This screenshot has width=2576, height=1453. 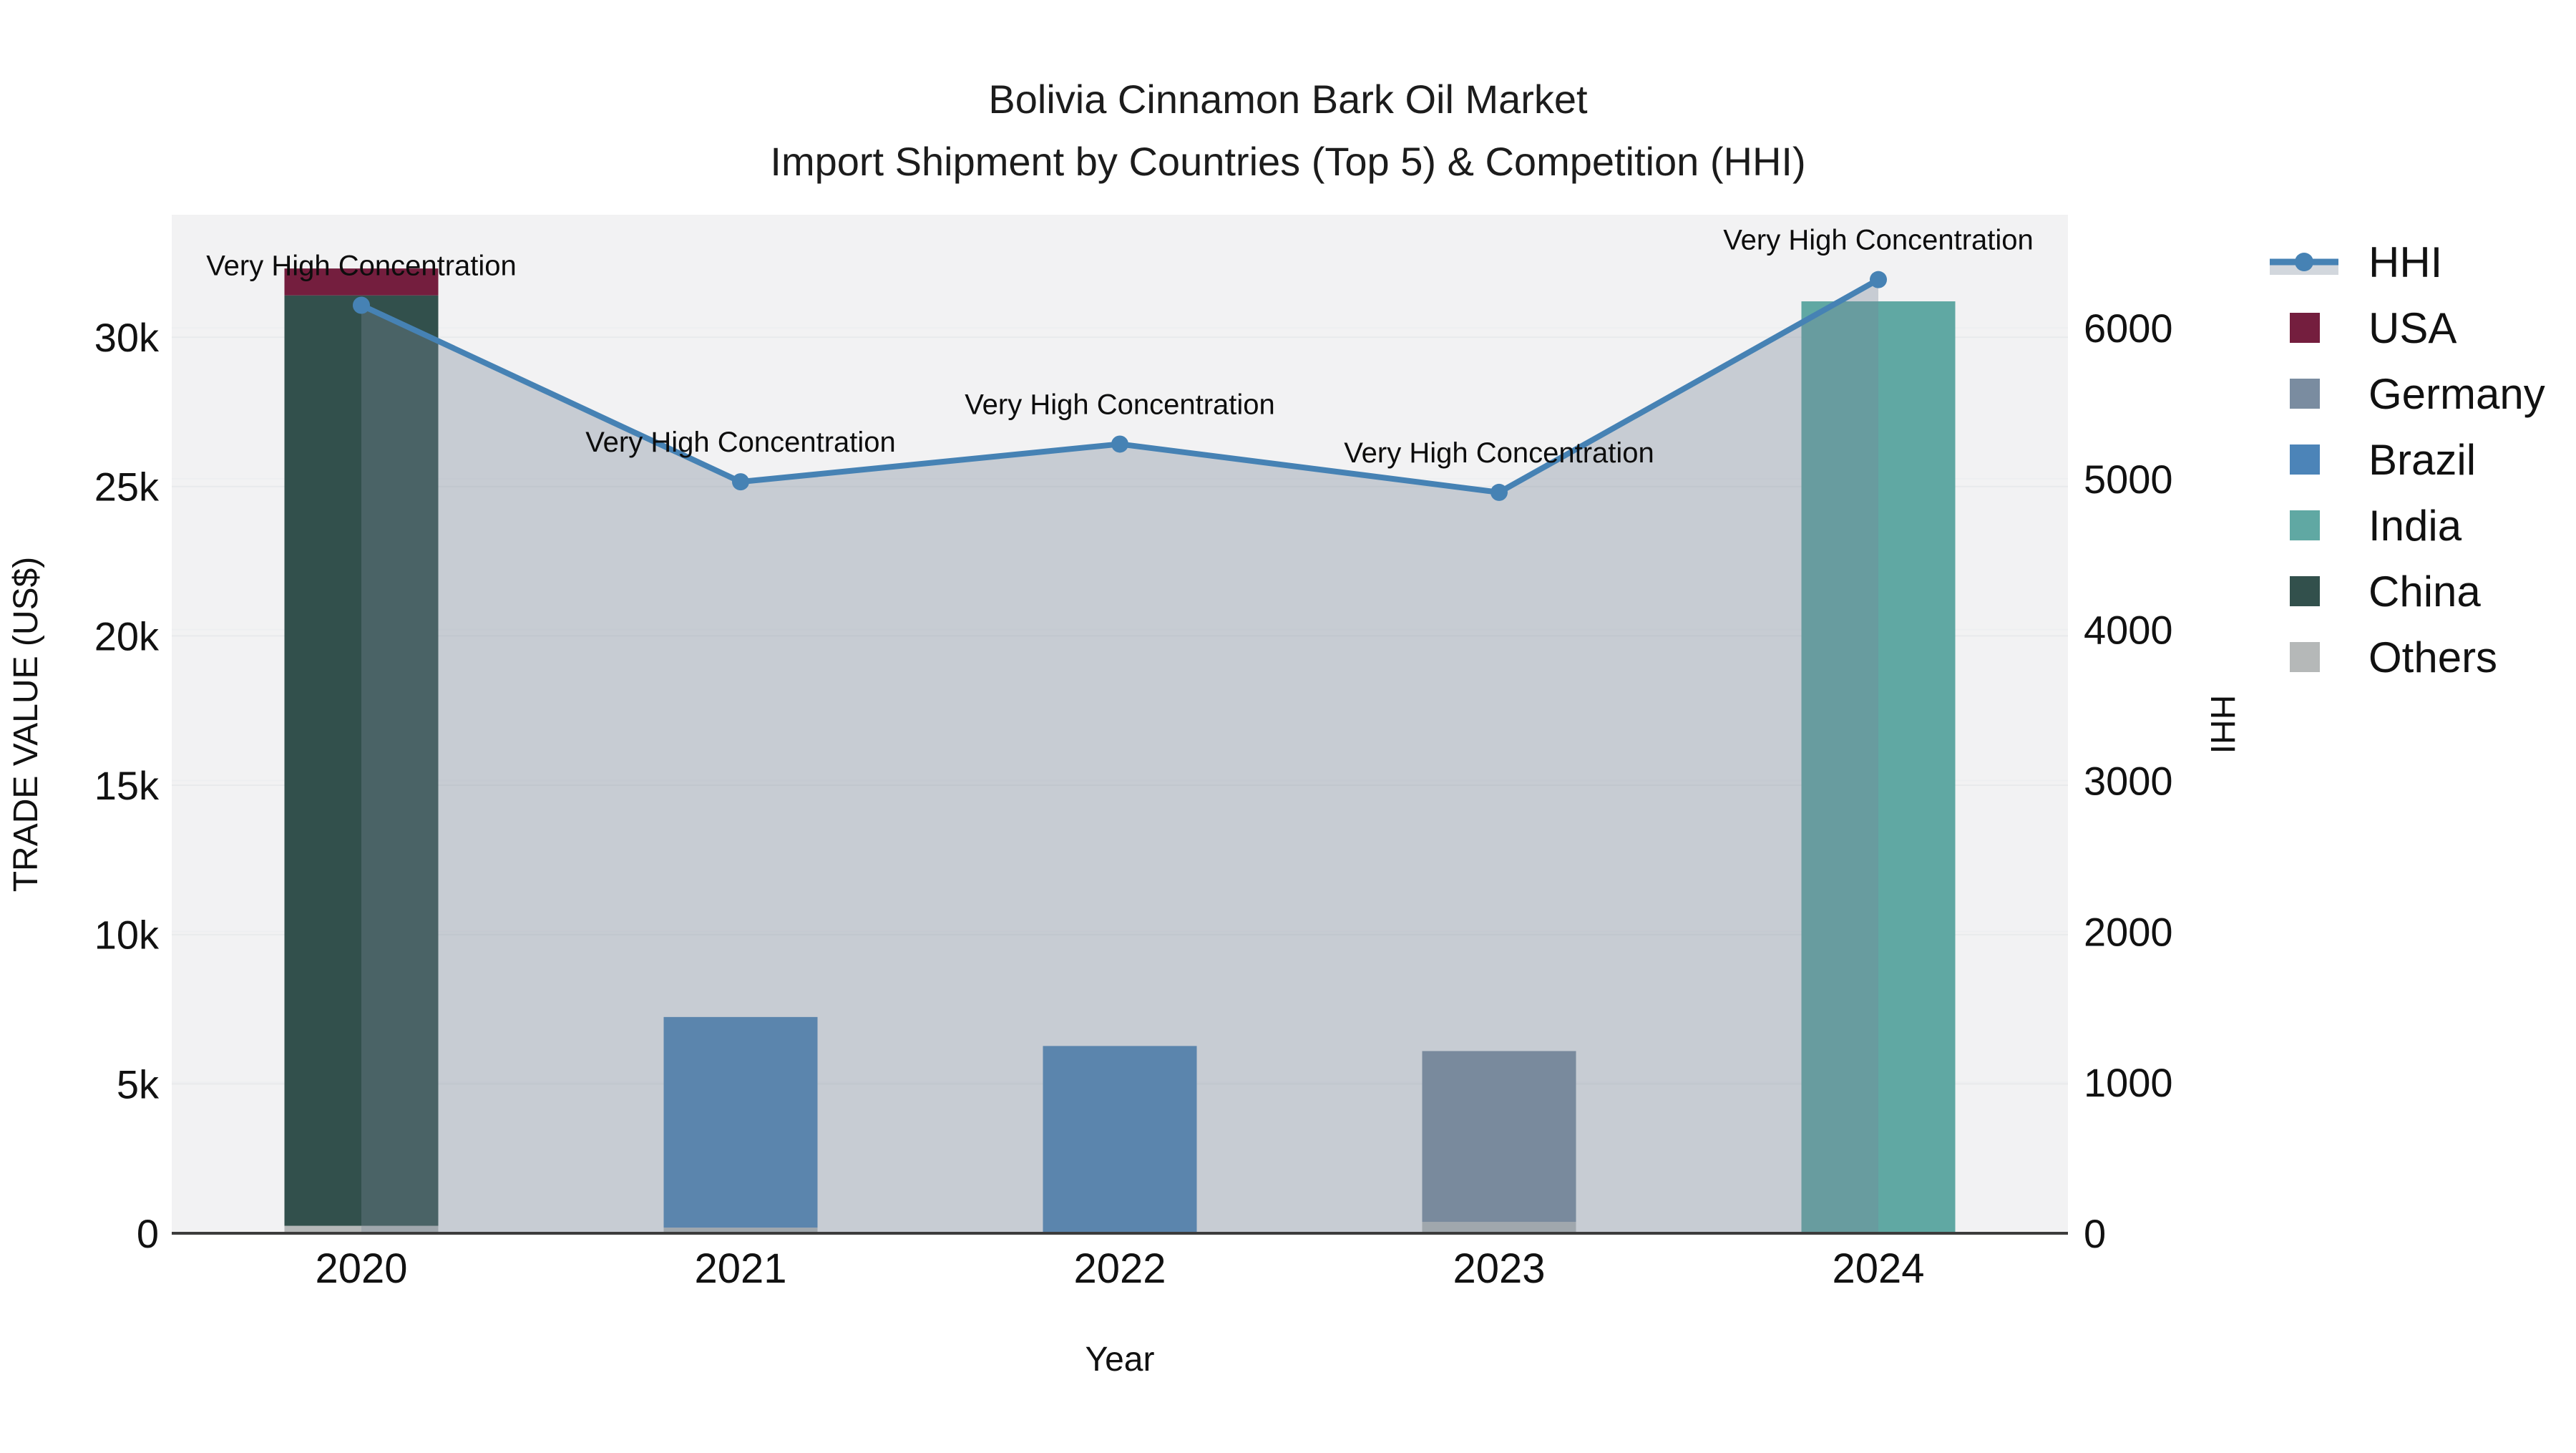 What do you see at coordinates (361, 282) in the screenshot?
I see `bar-usa-2020` at bounding box center [361, 282].